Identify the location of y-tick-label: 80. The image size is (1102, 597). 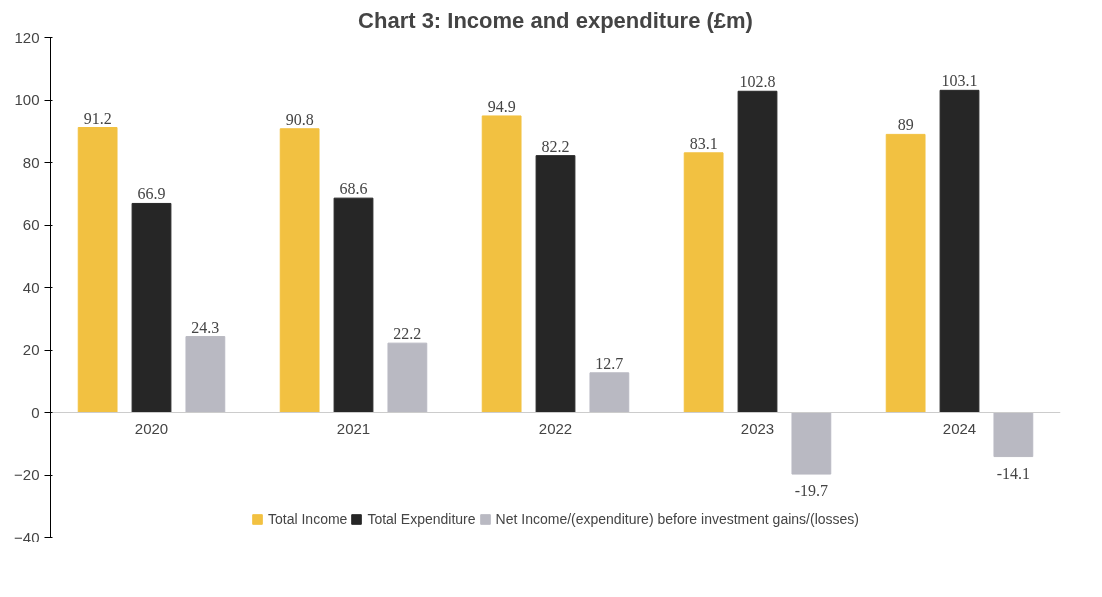
(31, 162).